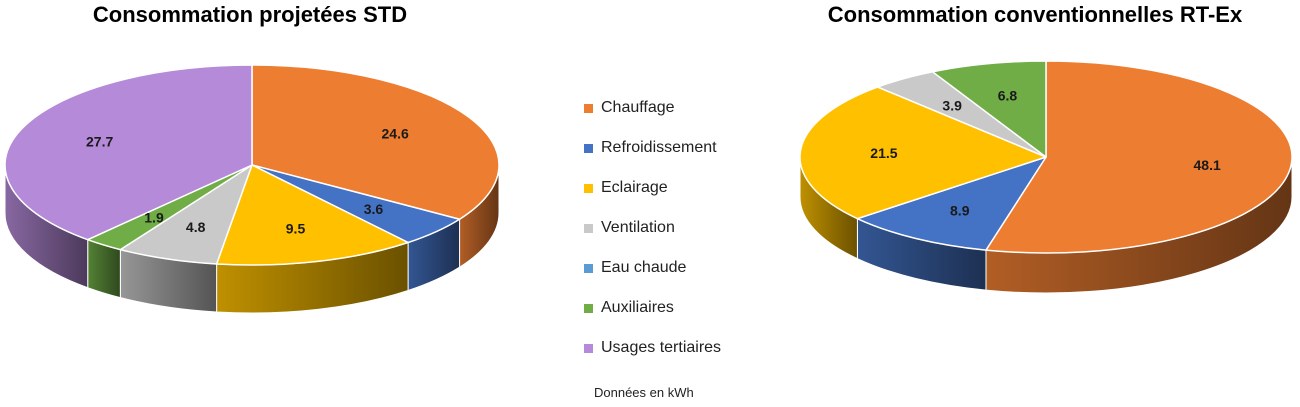 The height and width of the screenshot is (407, 1300). I want to click on legend-label: Chauffage, so click(638, 107).